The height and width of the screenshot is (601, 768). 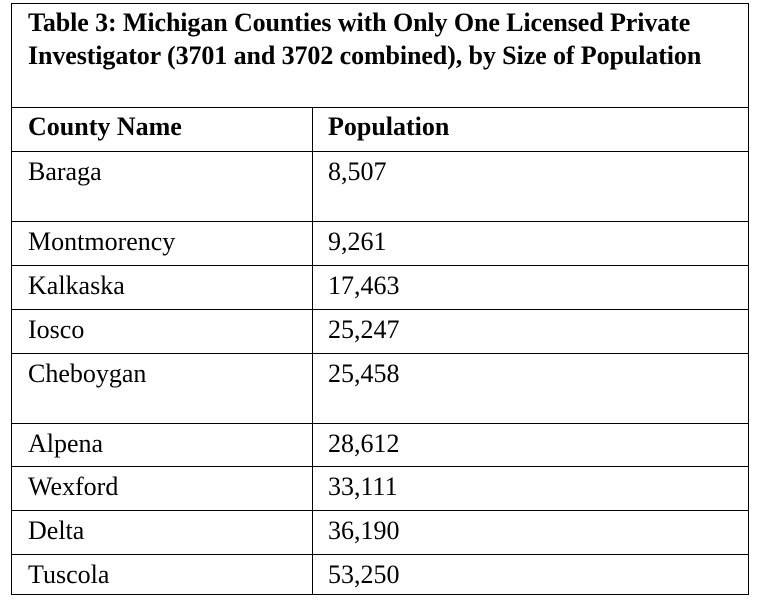 I want to click on population-cell: 25,458, so click(x=364, y=373).